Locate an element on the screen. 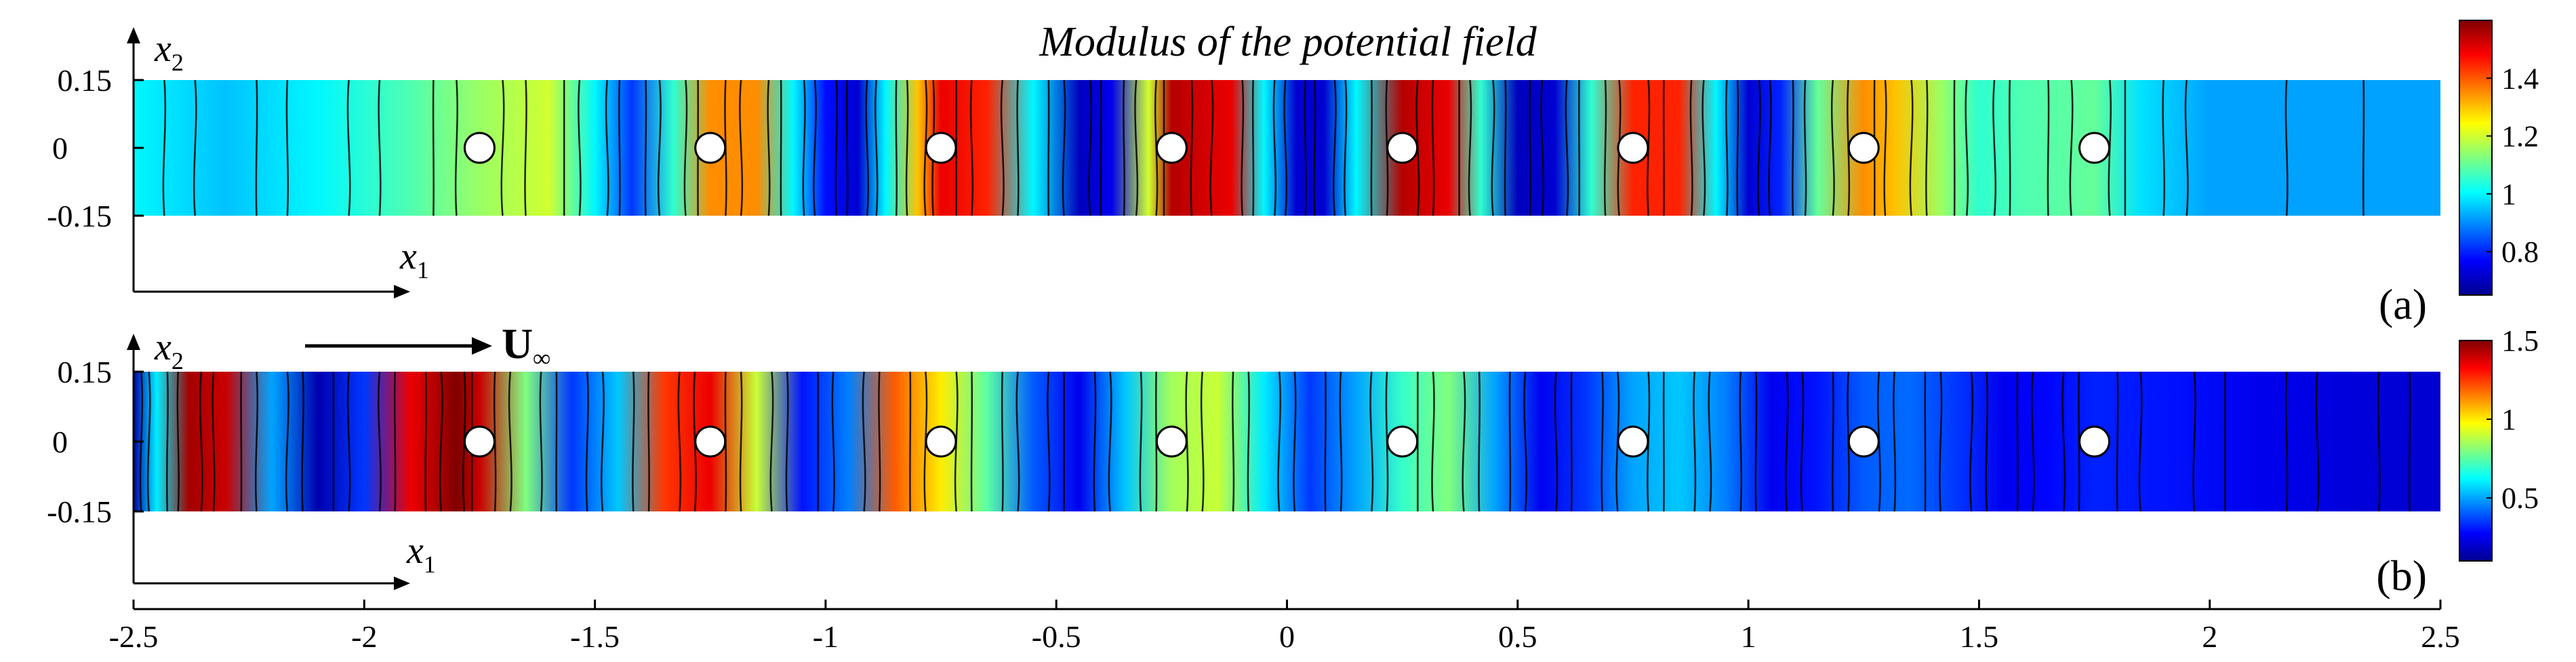 The image size is (2576, 662). x-tick-label: 1.5 is located at coordinates (1979, 636).